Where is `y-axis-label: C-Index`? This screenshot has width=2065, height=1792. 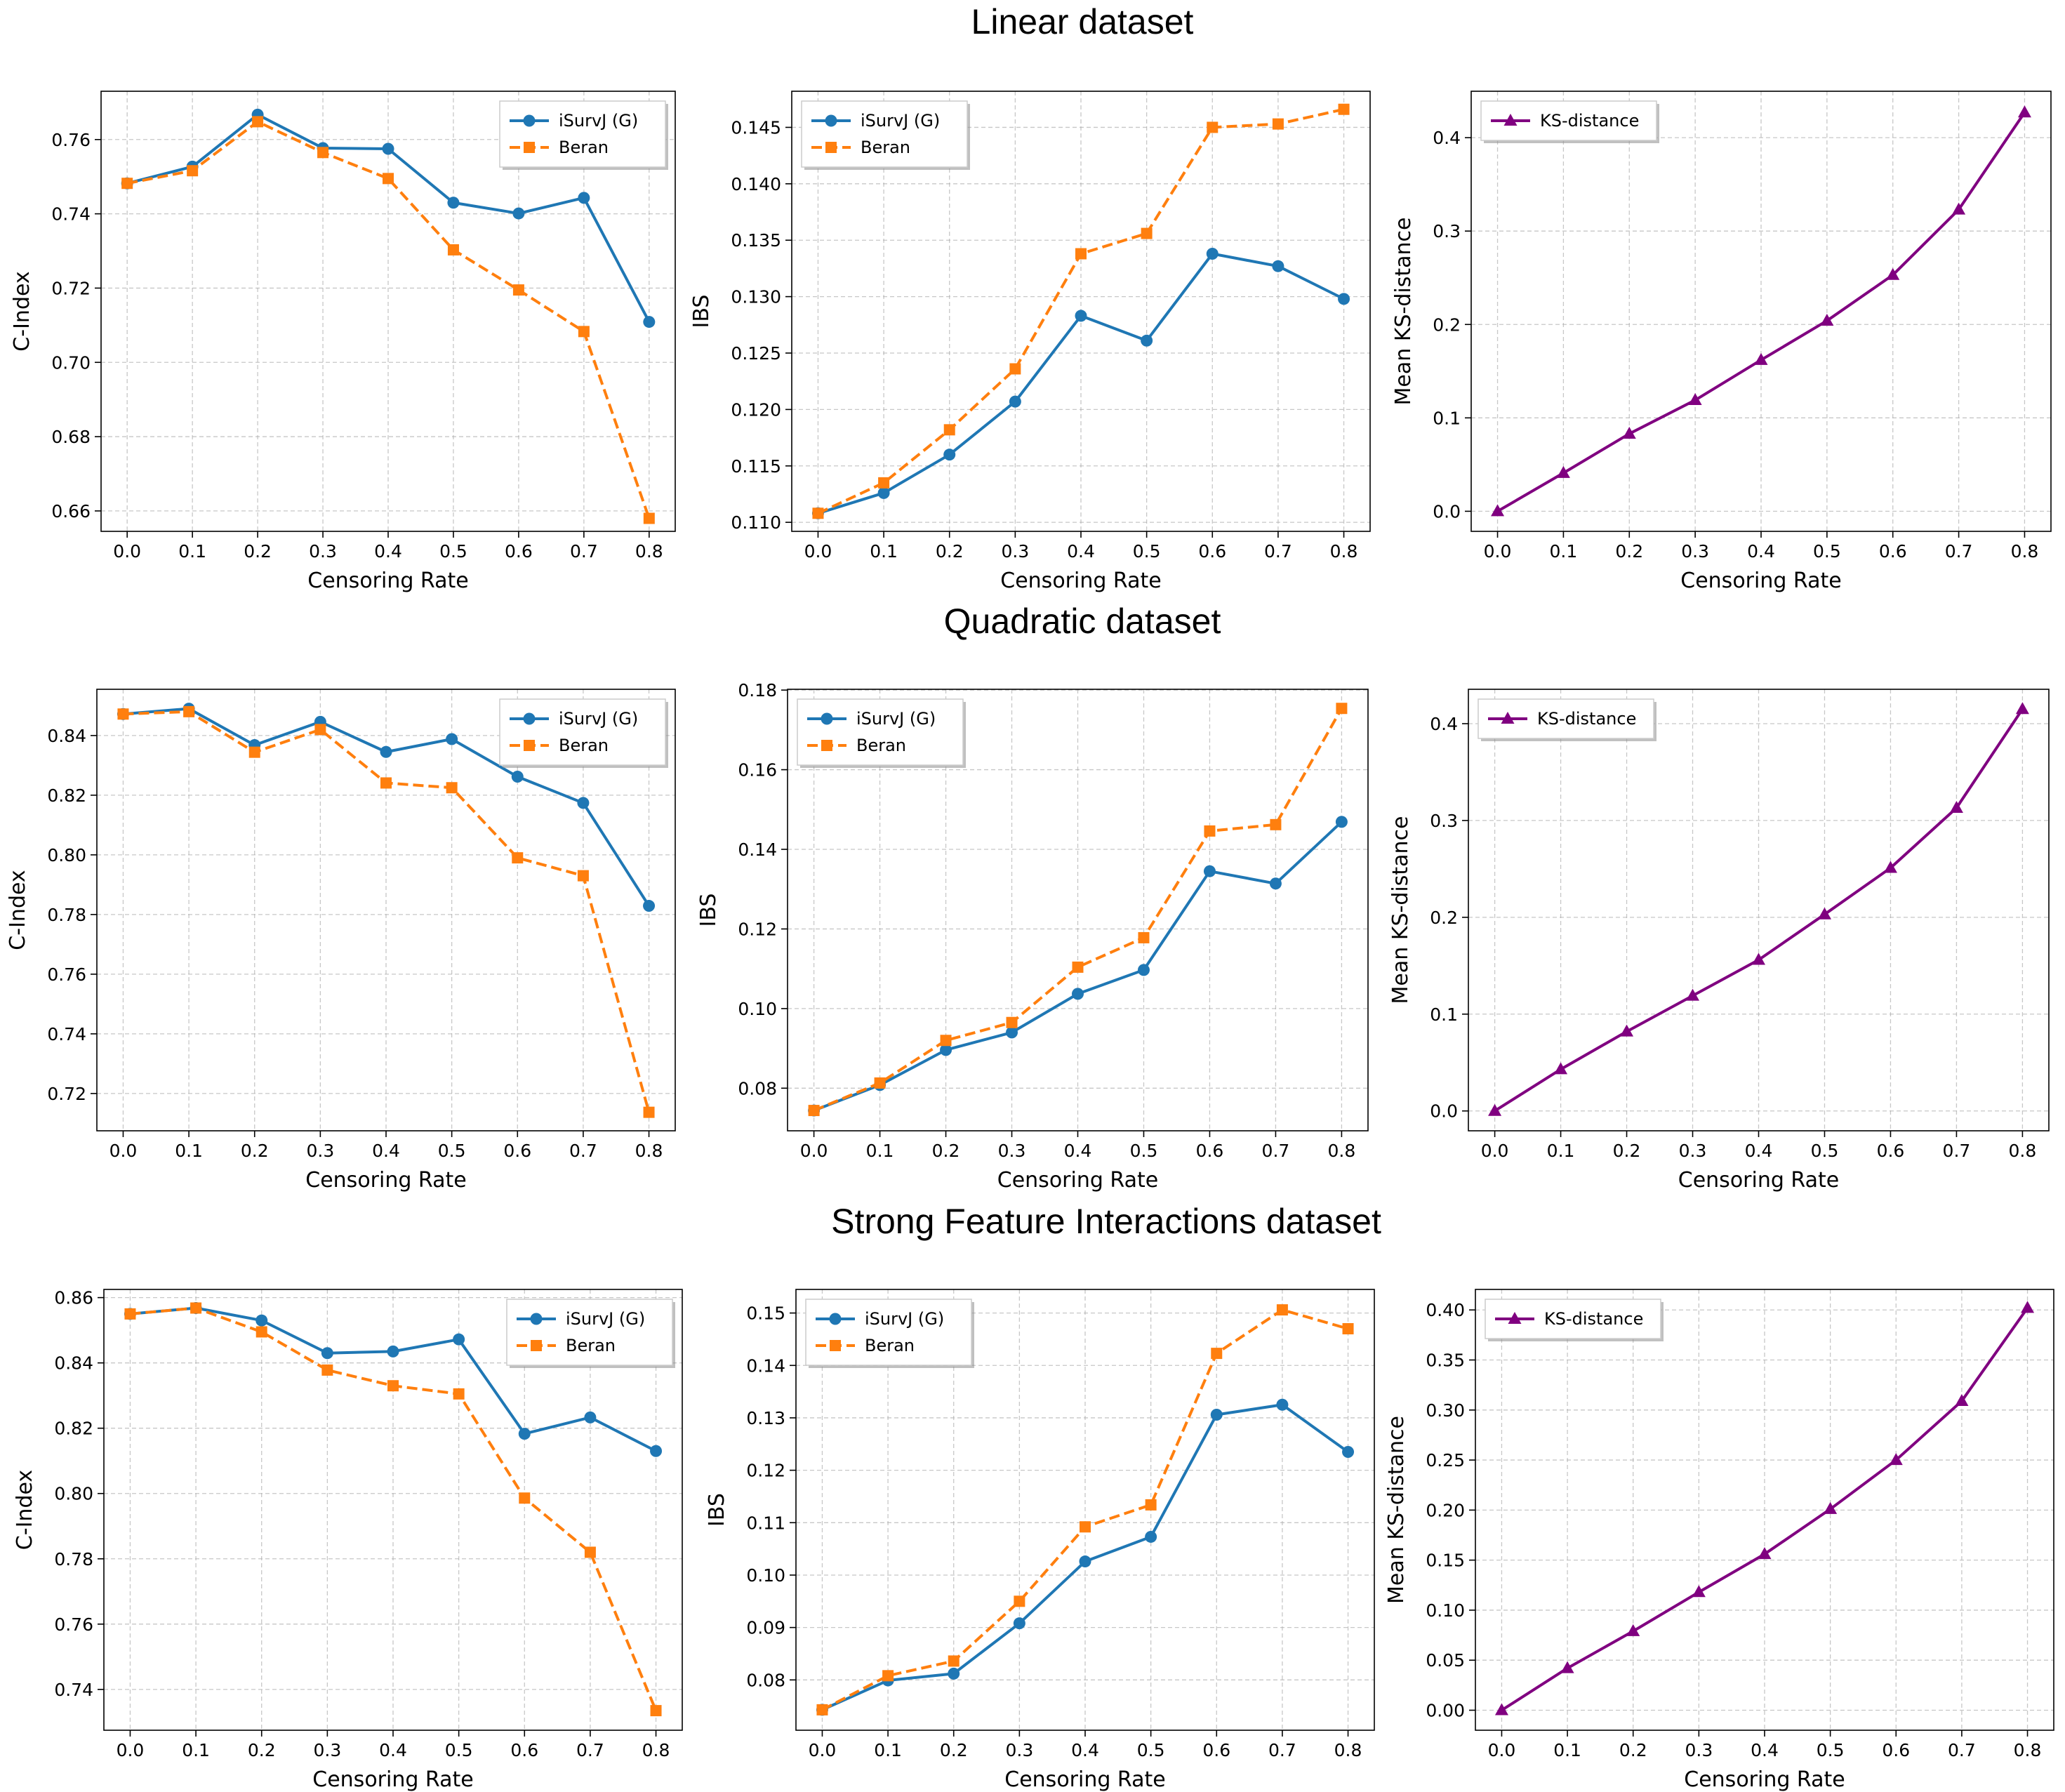 y-axis-label: C-Index is located at coordinates (22, 311).